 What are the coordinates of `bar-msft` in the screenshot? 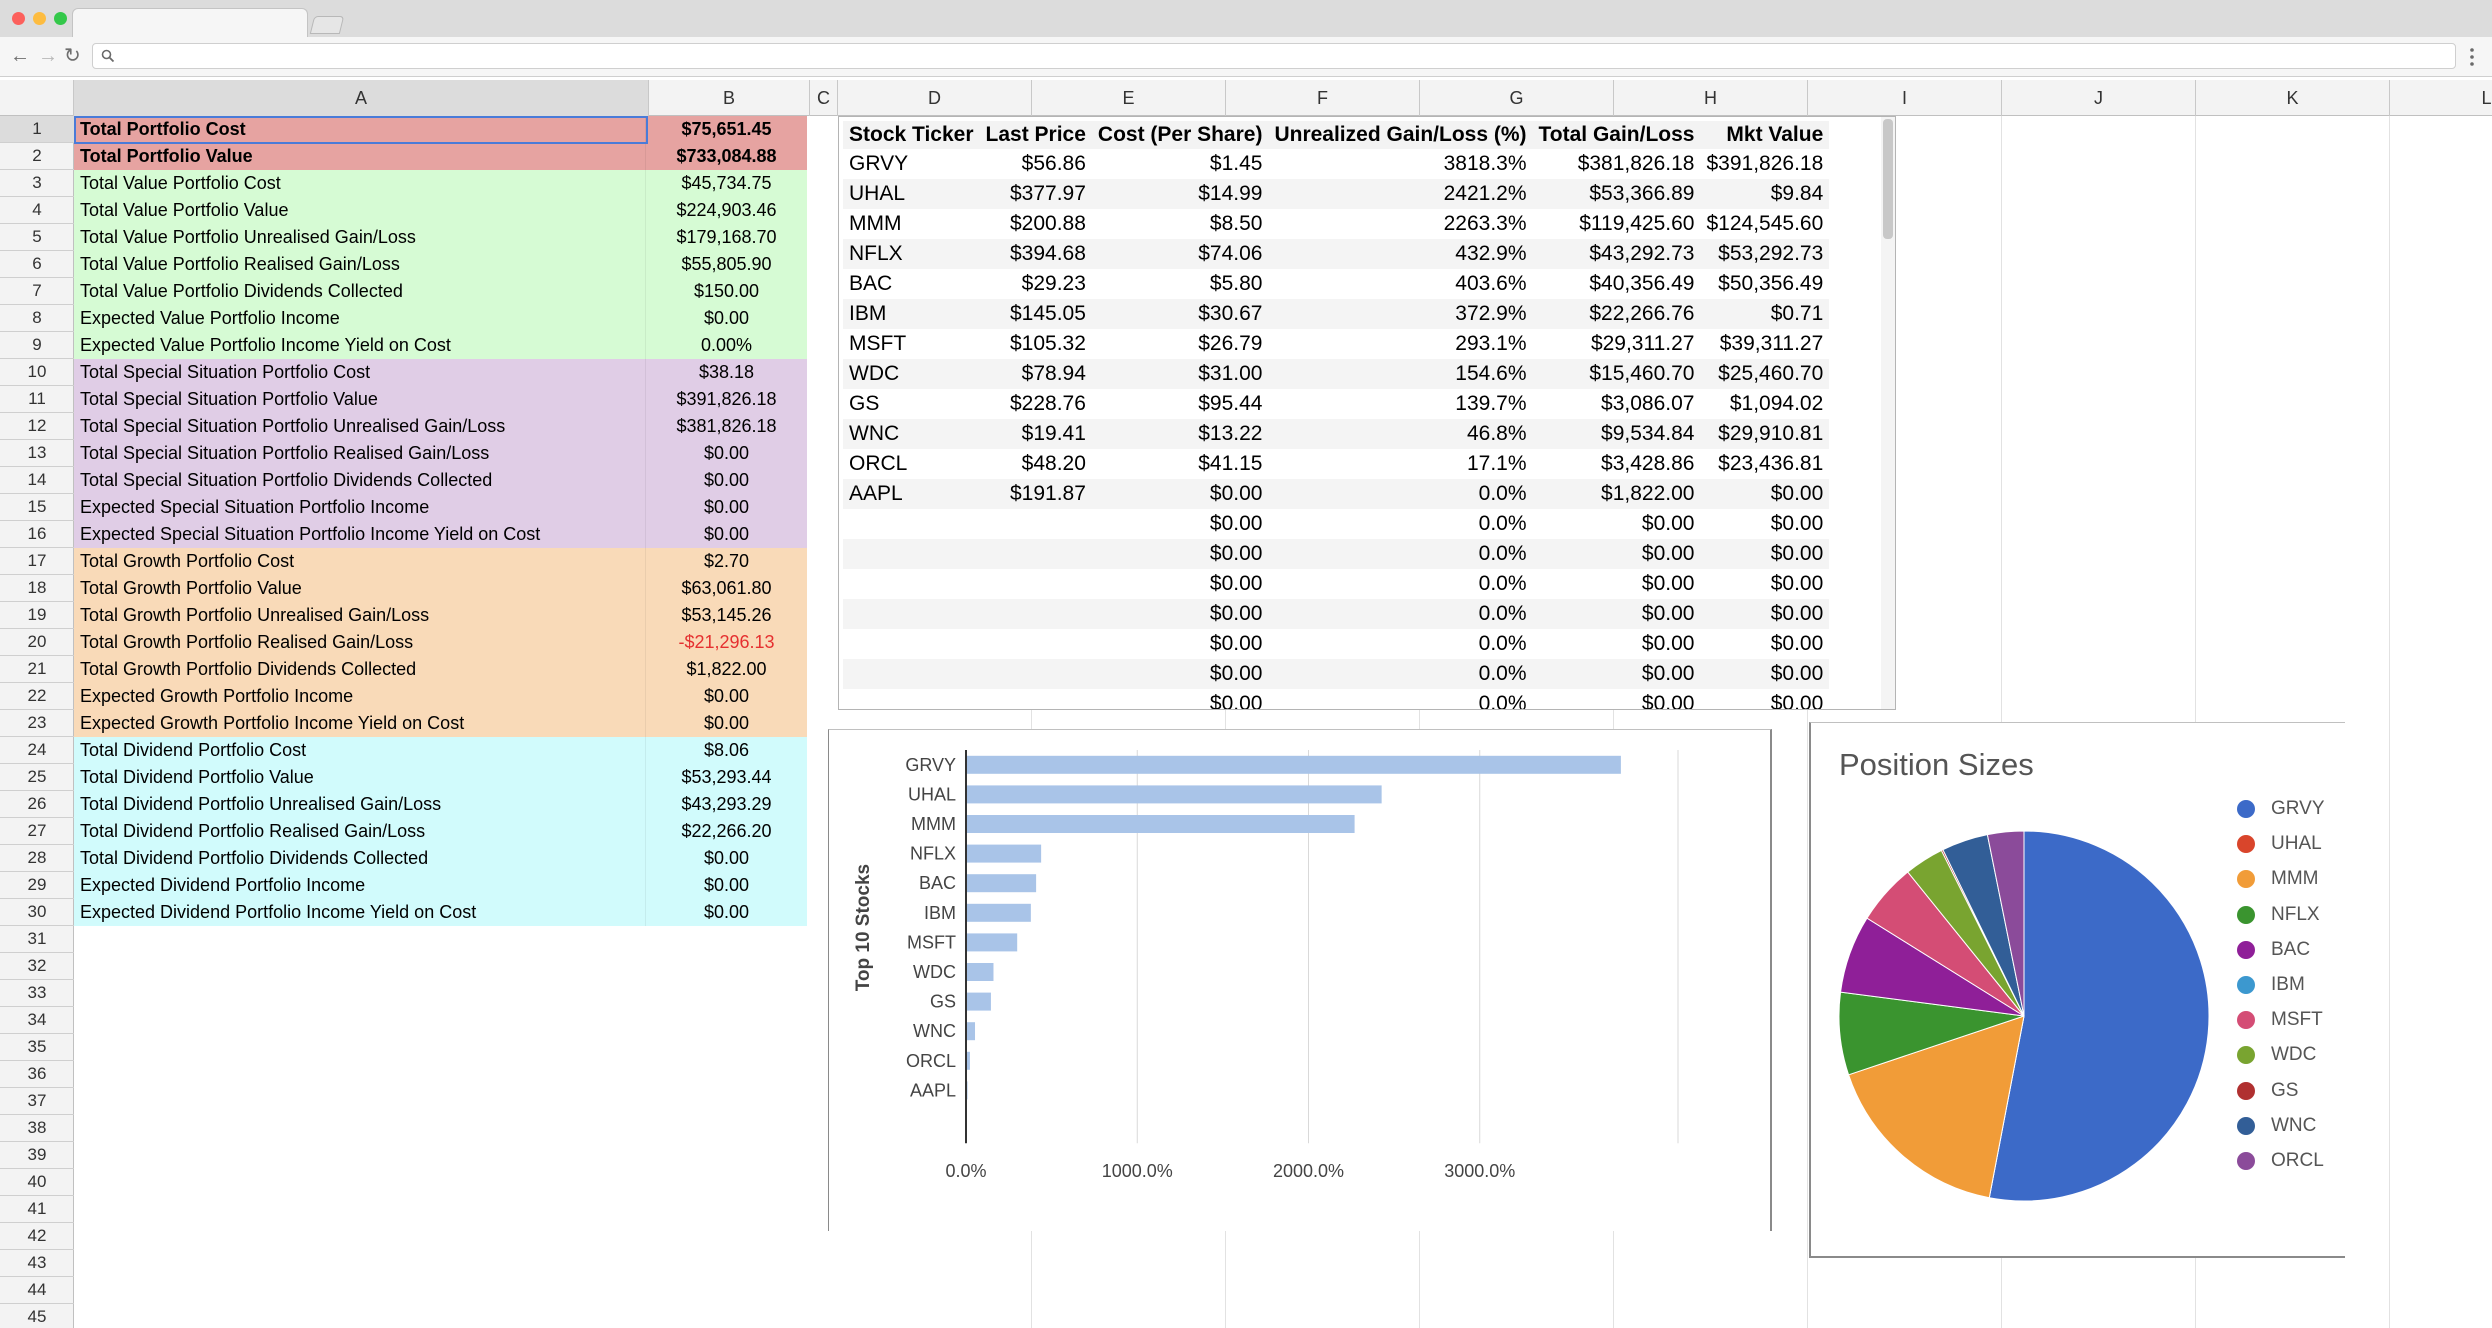 It's located at (992, 942).